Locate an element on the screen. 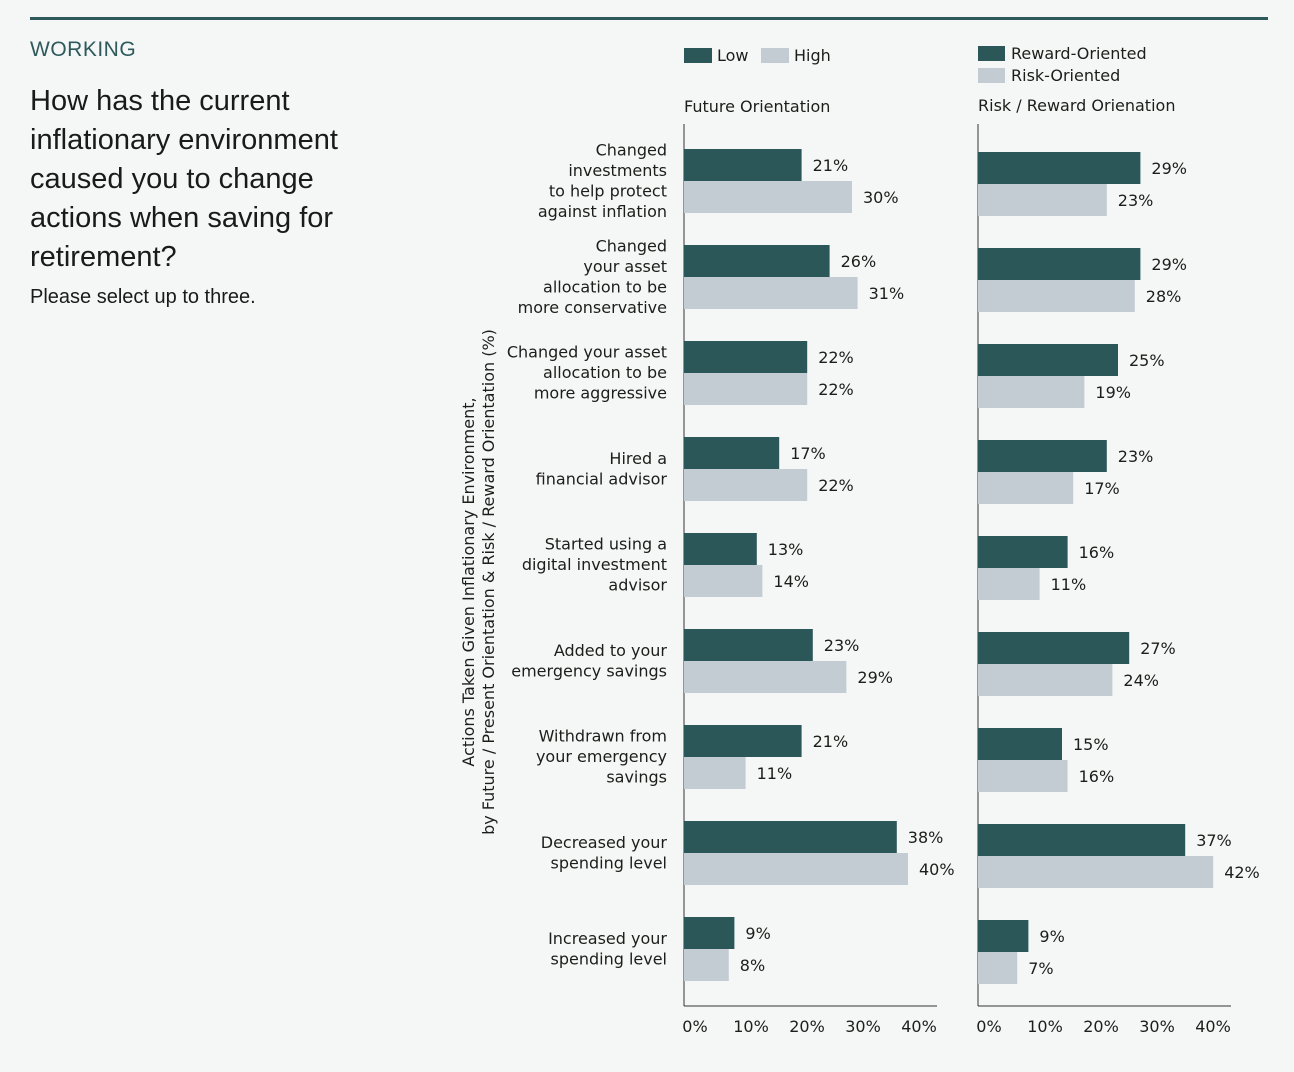 The height and width of the screenshot is (1072, 1294). category-label: more conservative is located at coordinates (592, 307).